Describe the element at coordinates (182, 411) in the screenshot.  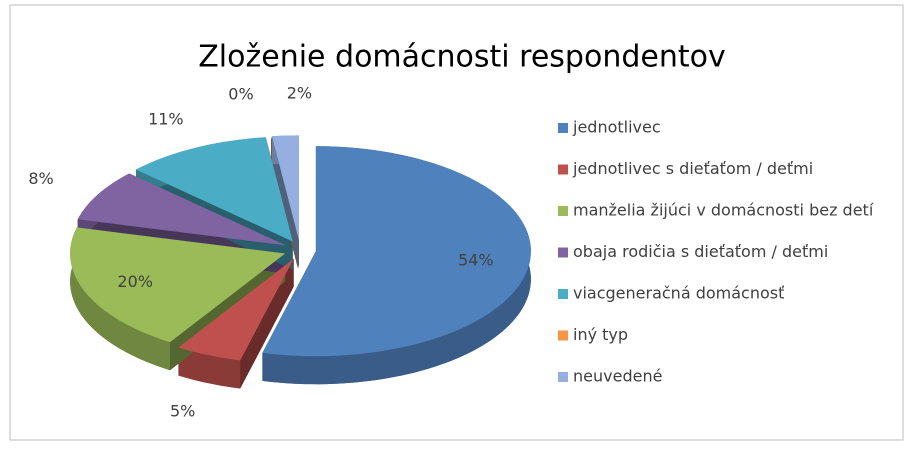
I see `data-label: 5%` at that location.